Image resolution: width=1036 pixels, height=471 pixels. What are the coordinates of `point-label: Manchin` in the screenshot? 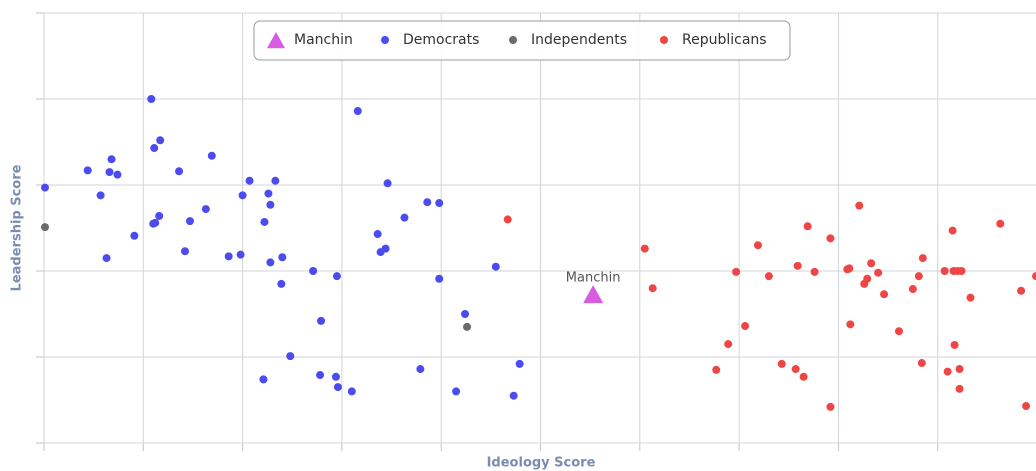 It's located at (593, 278).